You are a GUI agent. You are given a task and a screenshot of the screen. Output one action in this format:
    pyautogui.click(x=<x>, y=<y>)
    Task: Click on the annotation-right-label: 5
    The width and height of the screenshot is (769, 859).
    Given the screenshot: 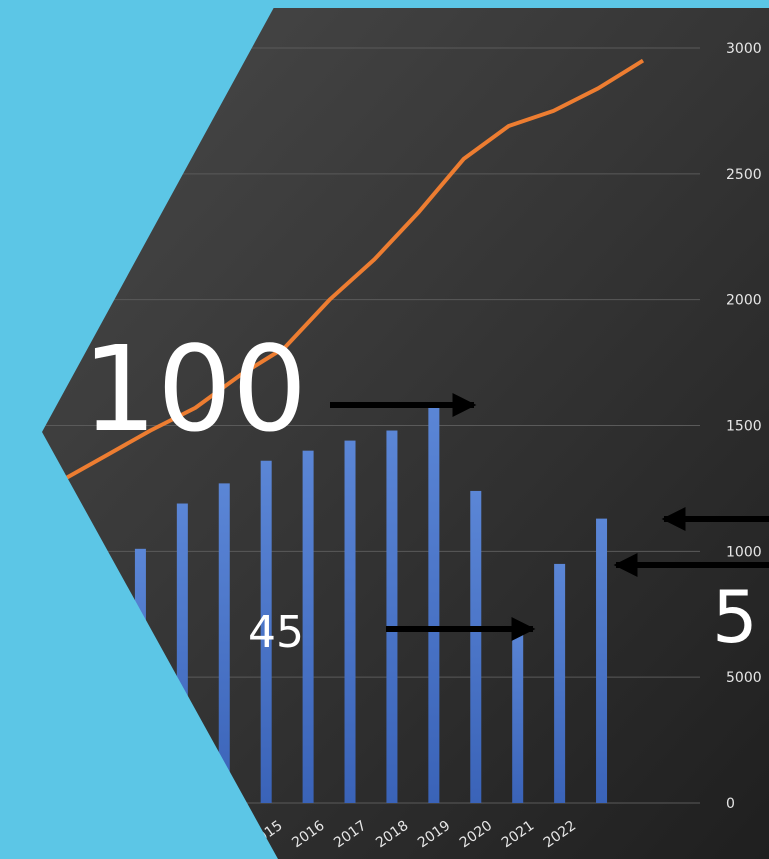 What is the action you would take?
    pyautogui.click(x=735, y=617)
    